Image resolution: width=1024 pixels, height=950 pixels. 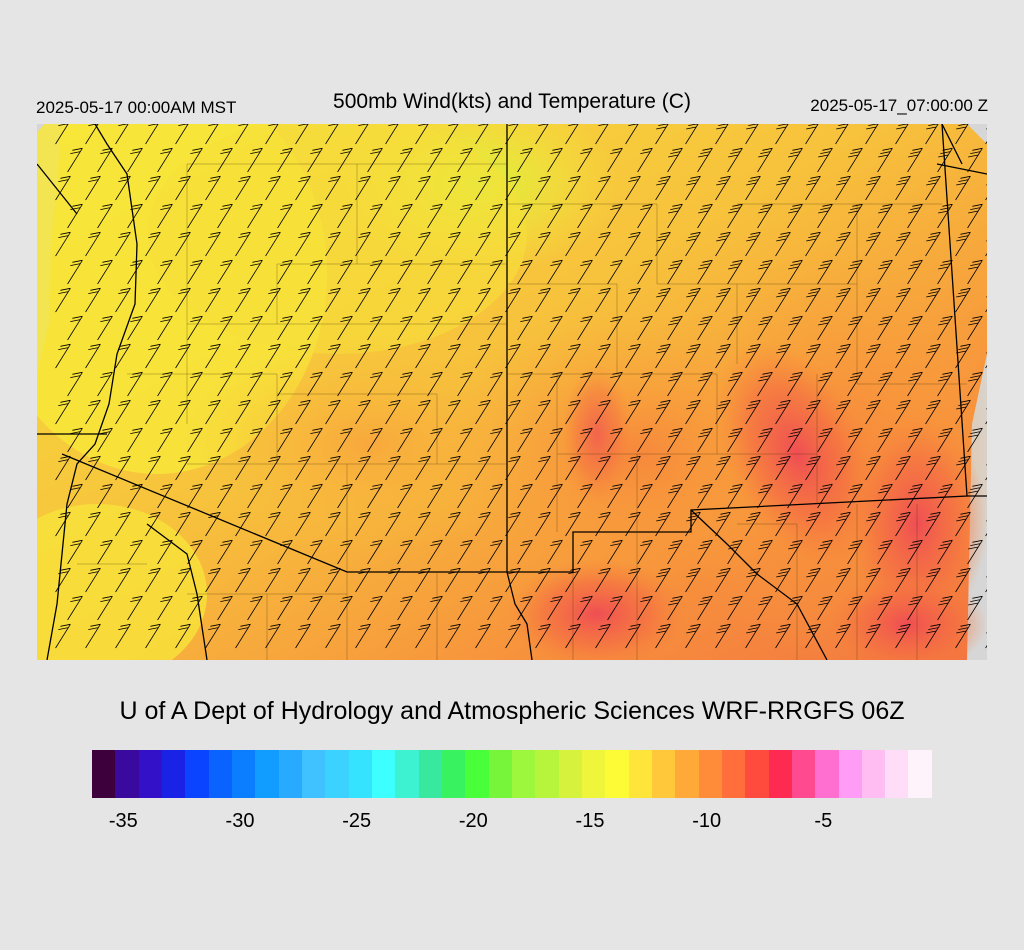 What do you see at coordinates (707, 821) in the screenshot?
I see `colorbar-label: -10` at bounding box center [707, 821].